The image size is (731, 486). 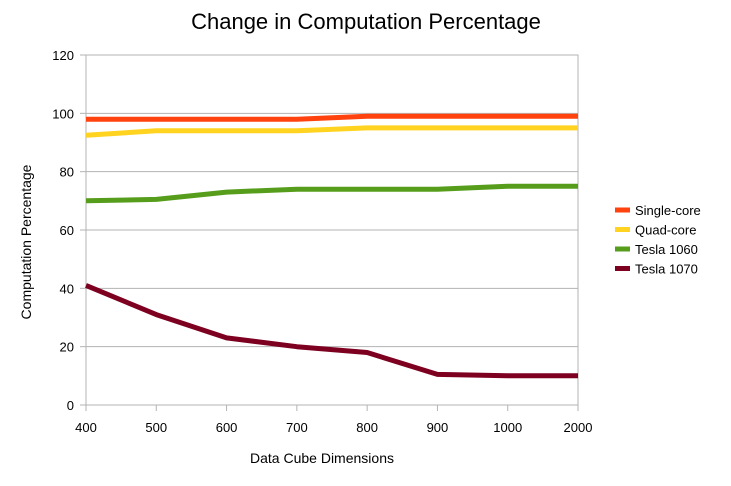 I want to click on legend-label: Tesla 1060, so click(x=666, y=249).